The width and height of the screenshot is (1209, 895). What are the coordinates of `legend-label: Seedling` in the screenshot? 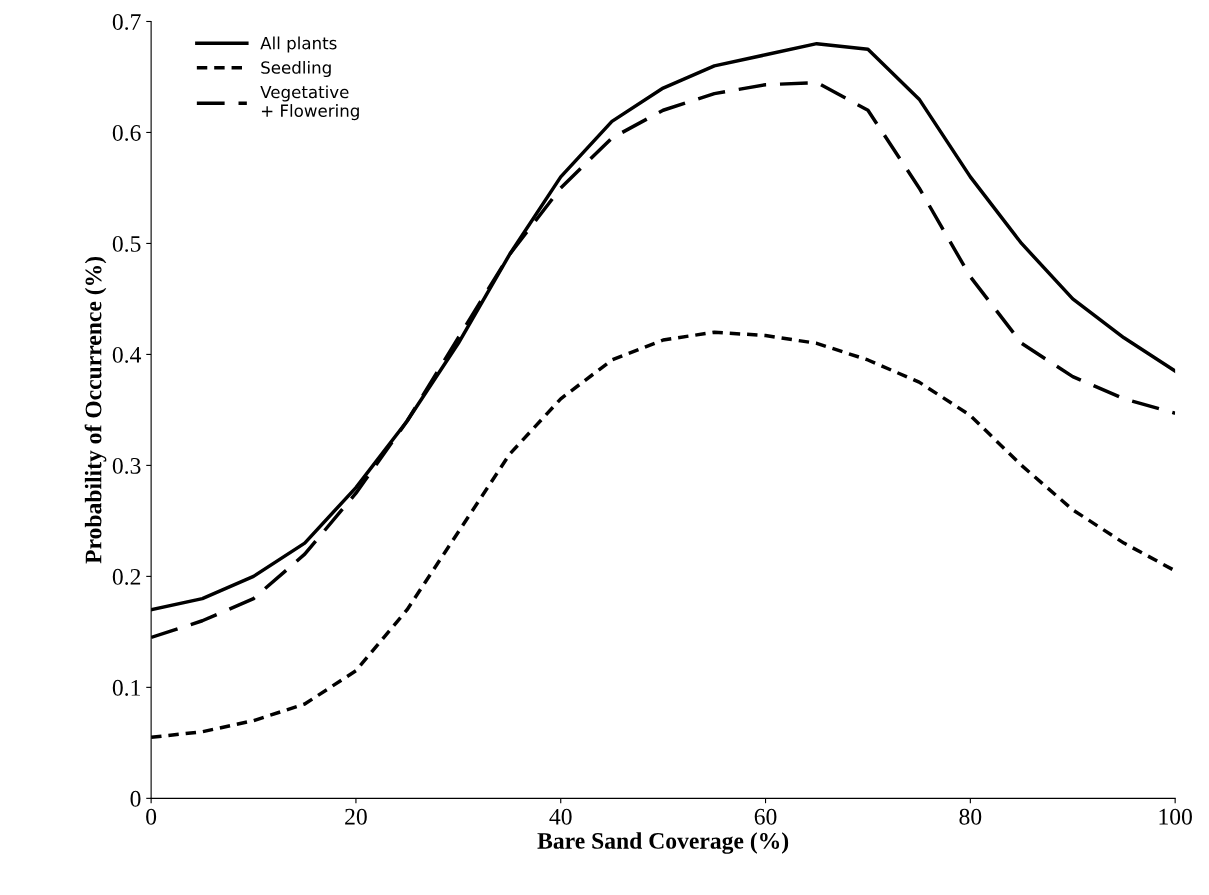 It's located at (296, 69).